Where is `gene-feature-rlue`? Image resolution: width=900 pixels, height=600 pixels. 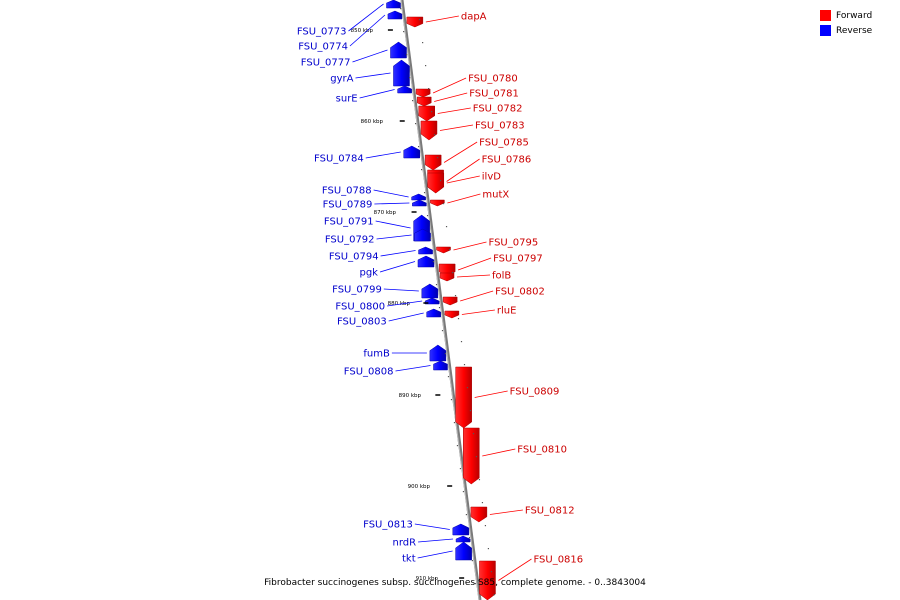 gene-feature-rlue is located at coordinates (452, 314).